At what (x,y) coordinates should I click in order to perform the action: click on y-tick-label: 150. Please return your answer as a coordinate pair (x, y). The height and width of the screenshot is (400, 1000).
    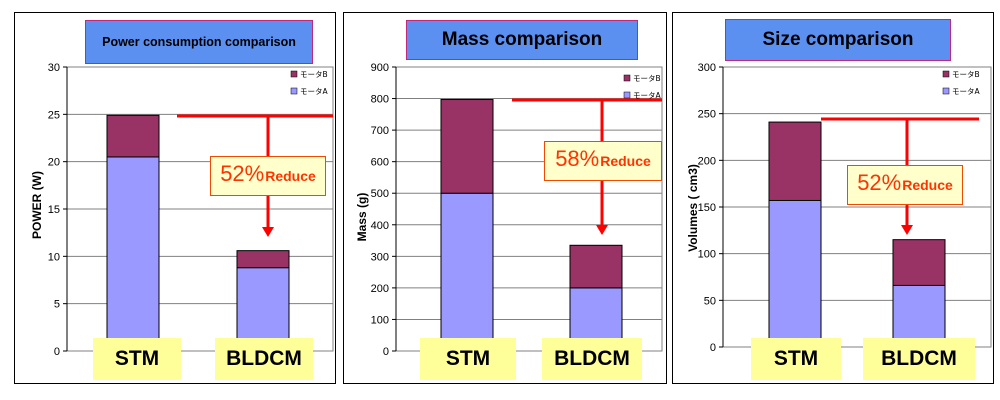
    Looking at the image, I should click on (707, 208).